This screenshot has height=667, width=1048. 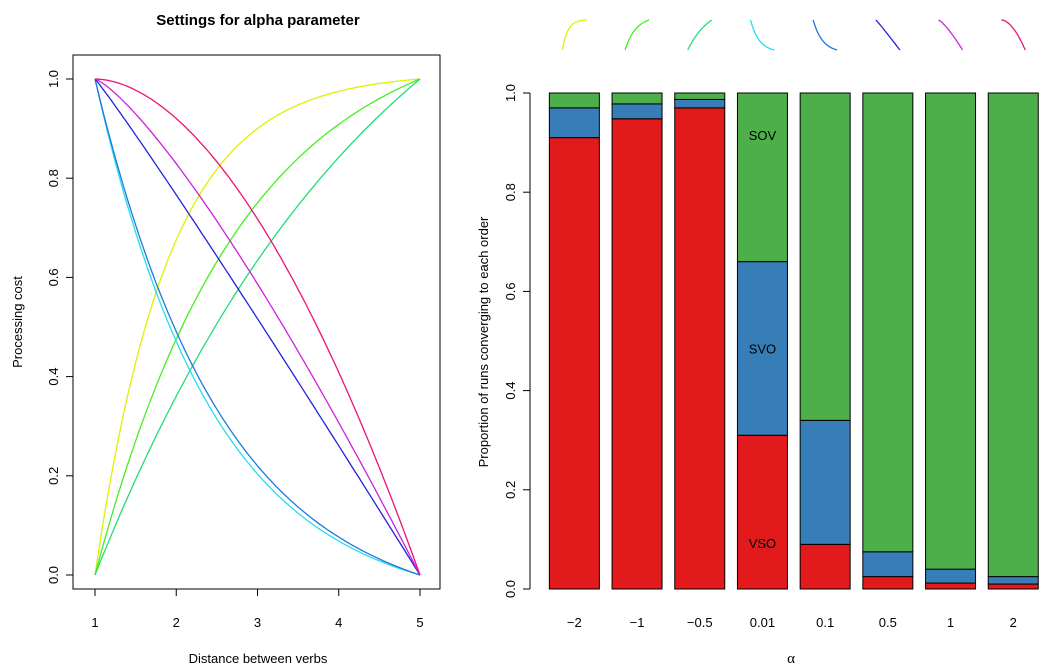 What do you see at coordinates (637, 622) in the screenshot?
I see `x-tick-label: −1` at bounding box center [637, 622].